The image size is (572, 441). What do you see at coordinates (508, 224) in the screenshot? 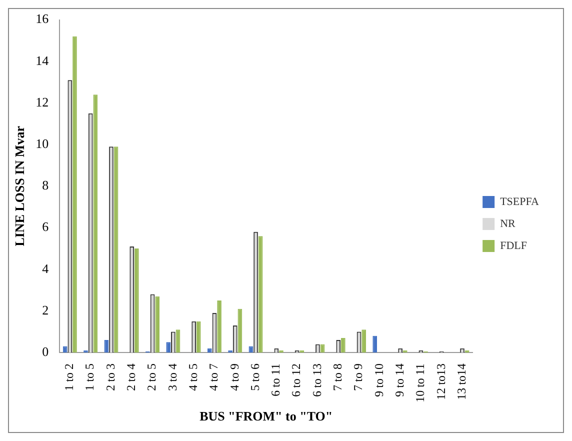
I see `legend-label: NR` at bounding box center [508, 224].